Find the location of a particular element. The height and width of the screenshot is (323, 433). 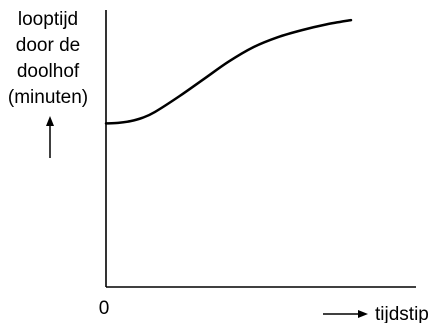

y-axis-arrow-head is located at coordinates (50, 121).